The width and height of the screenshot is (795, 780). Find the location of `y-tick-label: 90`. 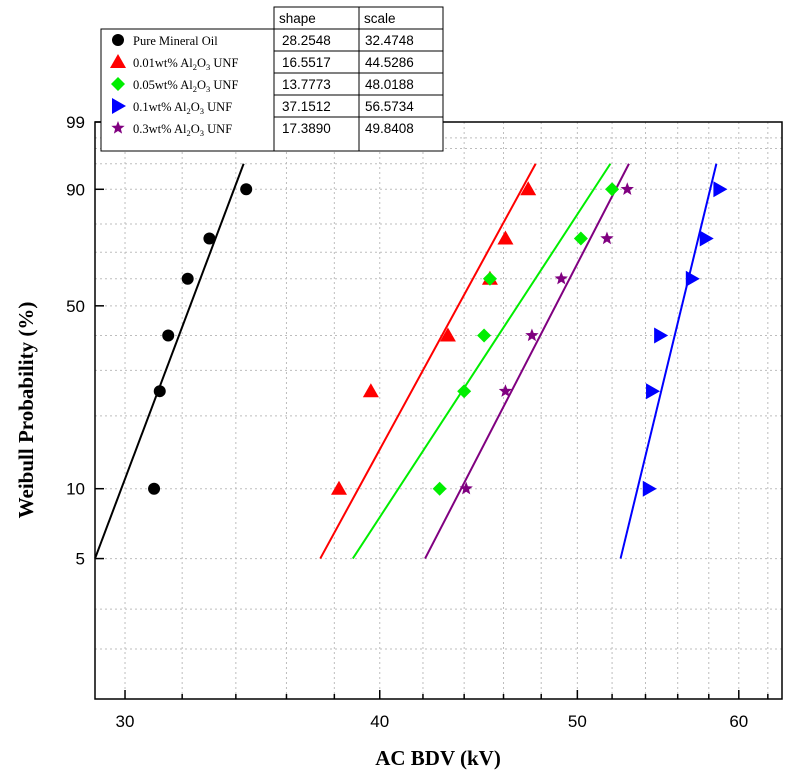

y-tick-label: 90 is located at coordinates (75, 189).